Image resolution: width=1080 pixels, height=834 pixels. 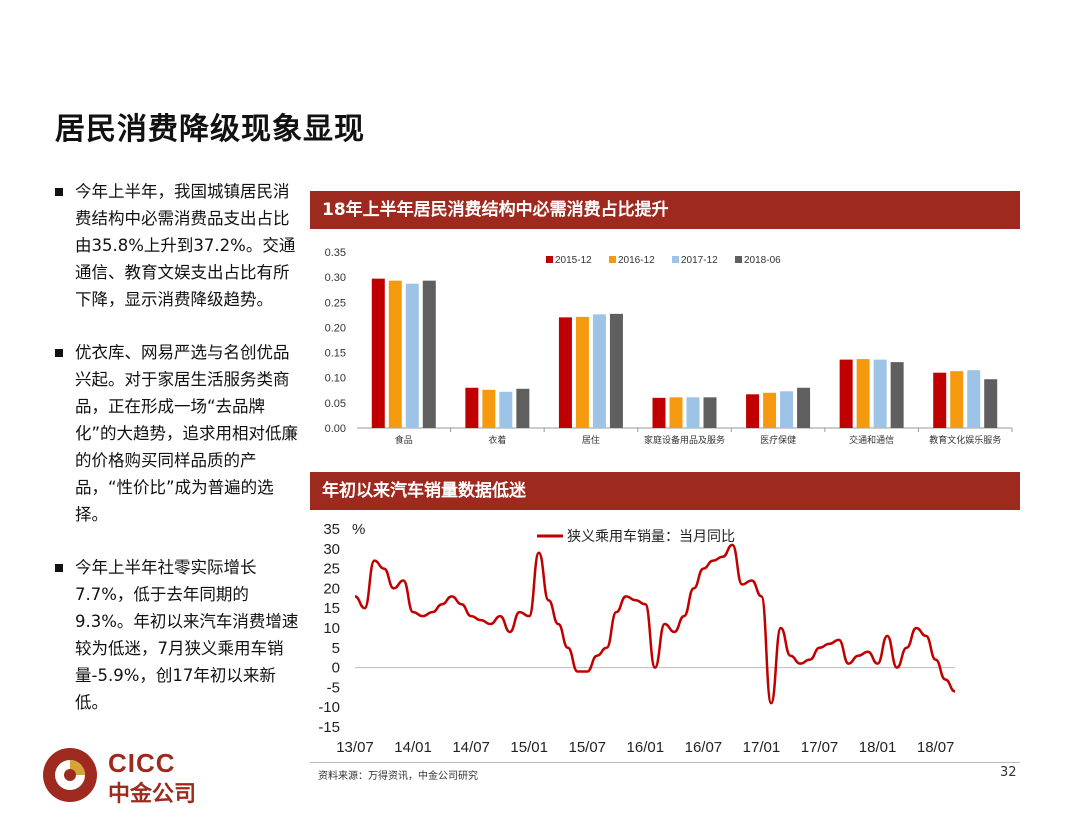 What do you see at coordinates (329, 727) in the screenshot?
I see `line-y-tick-label: -15` at bounding box center [329, 727].